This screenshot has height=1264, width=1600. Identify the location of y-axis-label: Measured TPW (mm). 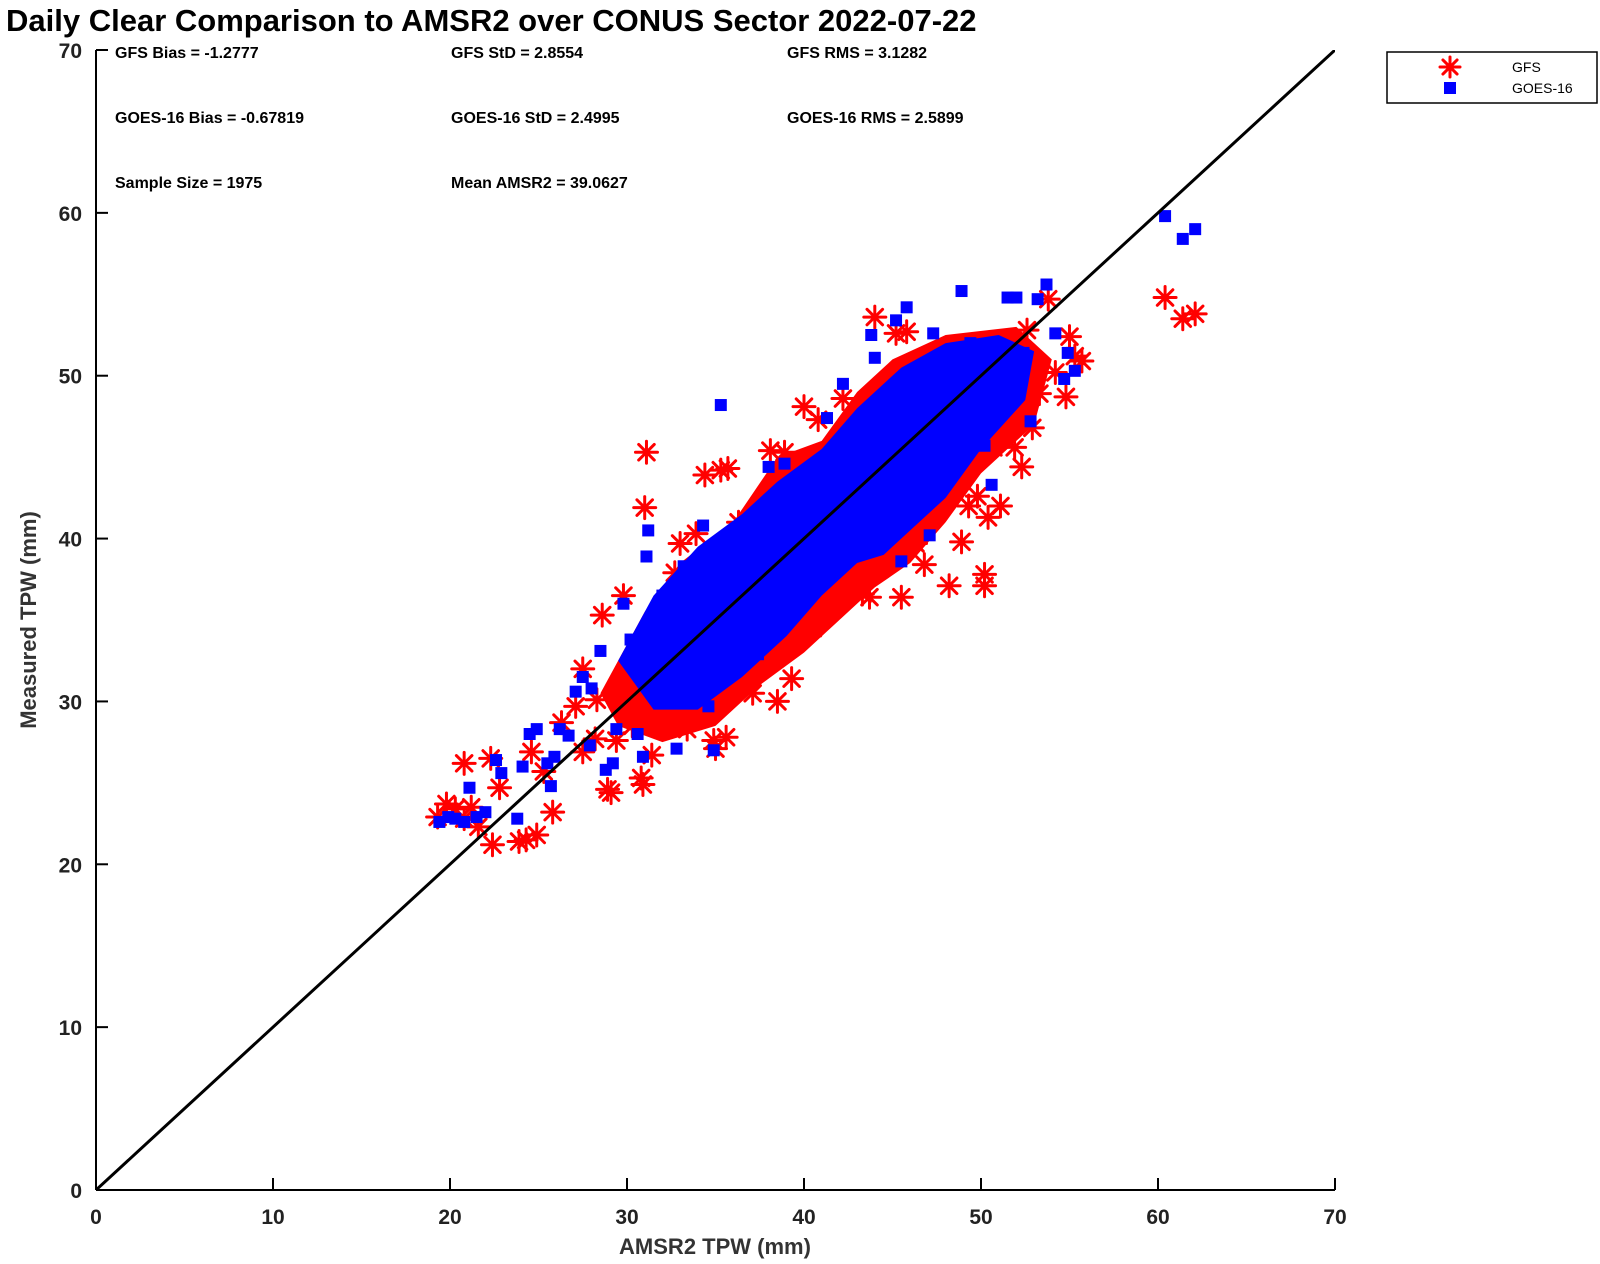
(28, 620).